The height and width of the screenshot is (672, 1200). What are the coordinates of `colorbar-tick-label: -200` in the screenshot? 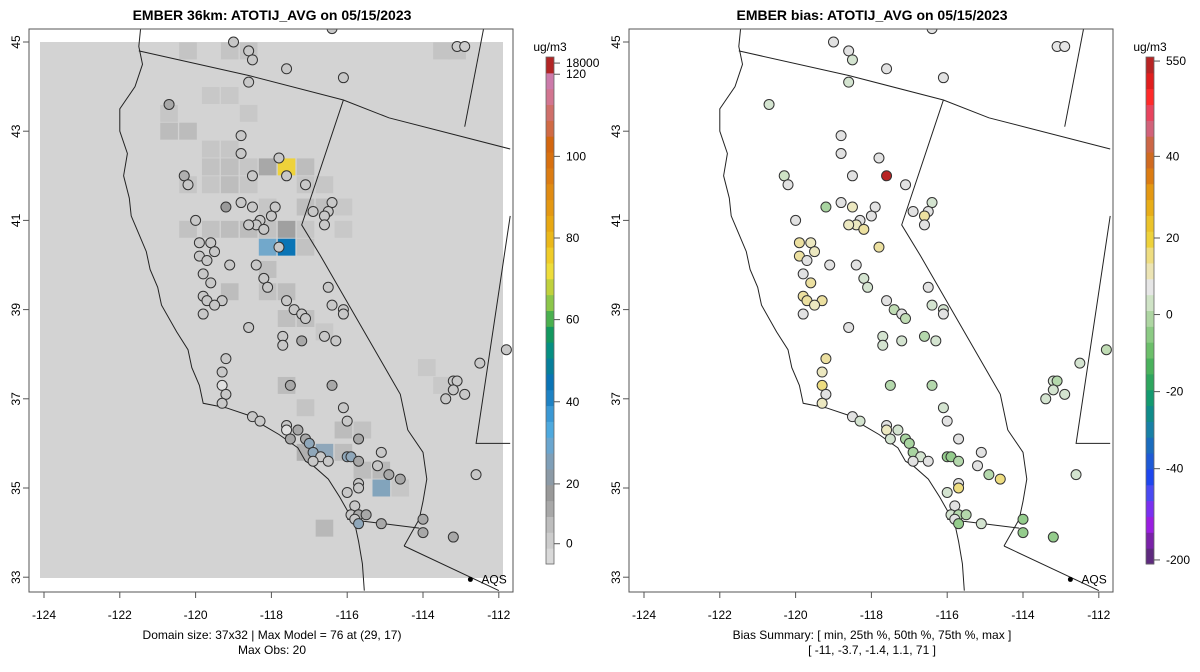 It's located at (1178, 560).